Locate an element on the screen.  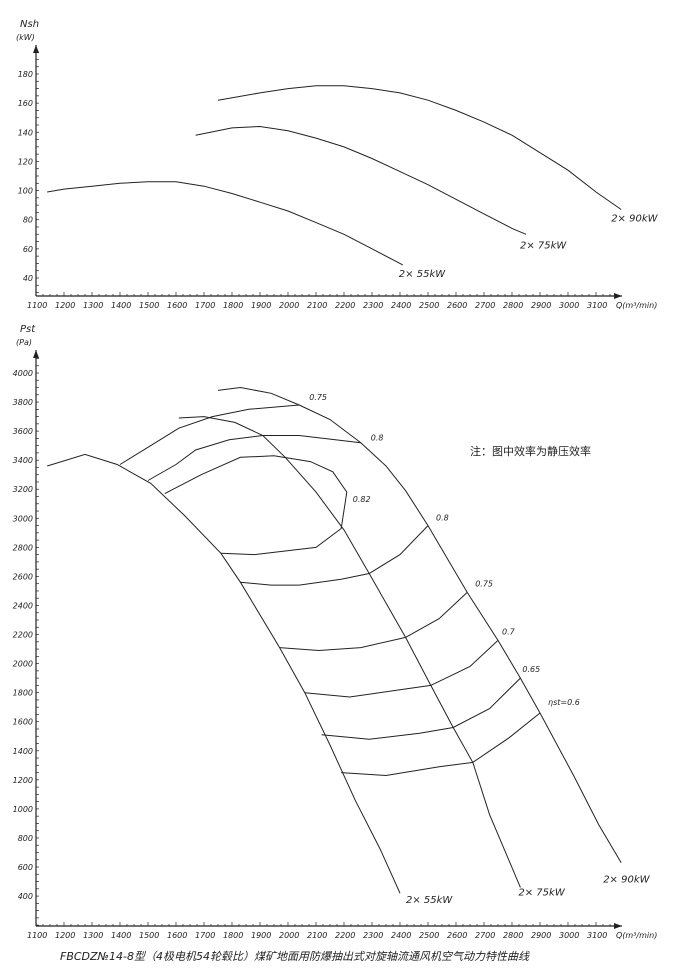
y-tick-label: 180 is located at coordinates (25, 74).